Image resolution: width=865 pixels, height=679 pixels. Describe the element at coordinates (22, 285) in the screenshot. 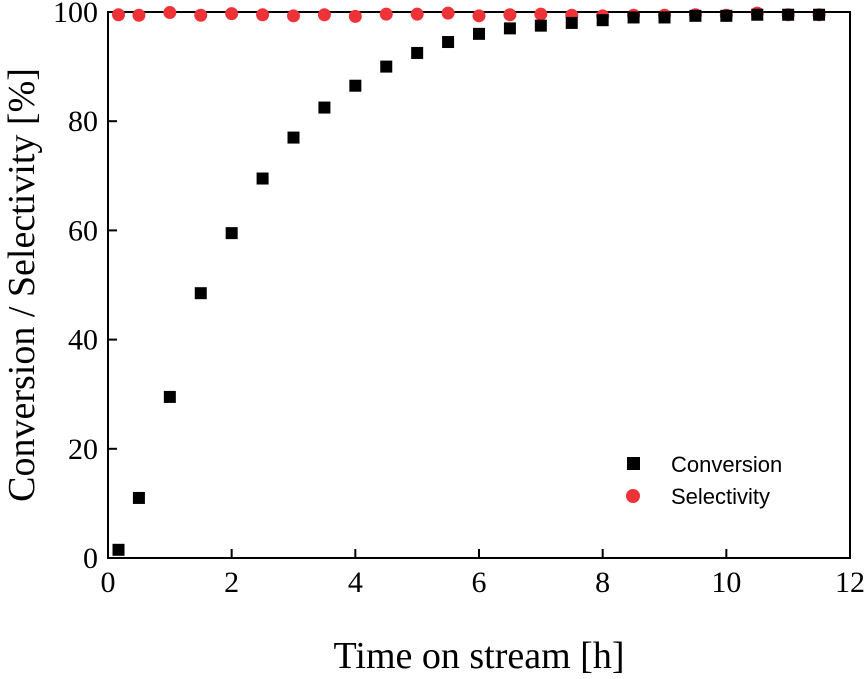

I see `y-axis-title: Conversion / Selectivity [%]` at that location.